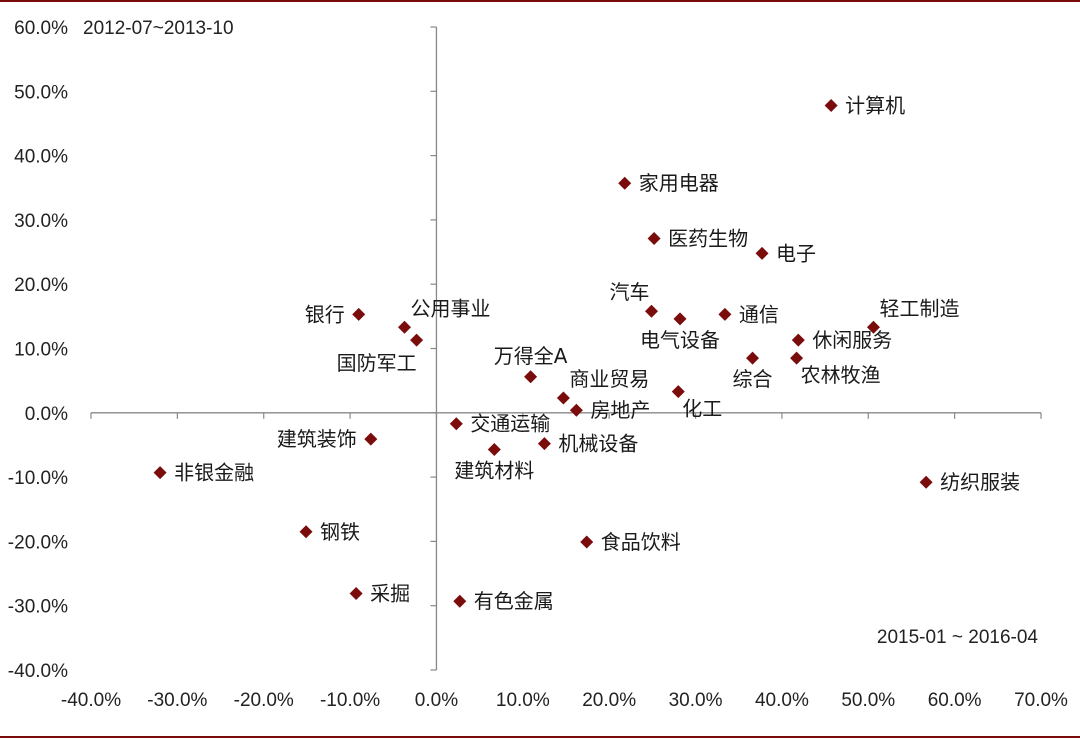 The height and width of the screenshot is (739, 1080). Describe the element at coordinates (451, 308) in the screenshot. I see `data-label: 公用事业` at that location.